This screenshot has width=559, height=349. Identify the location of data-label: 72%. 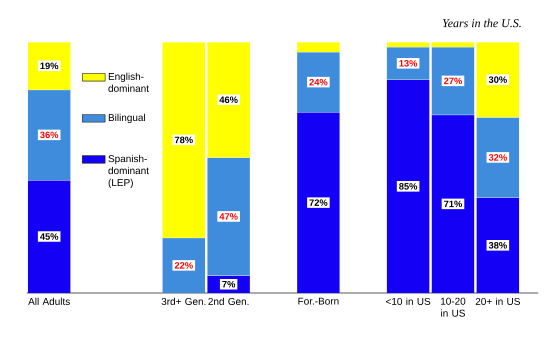
(318, 202).